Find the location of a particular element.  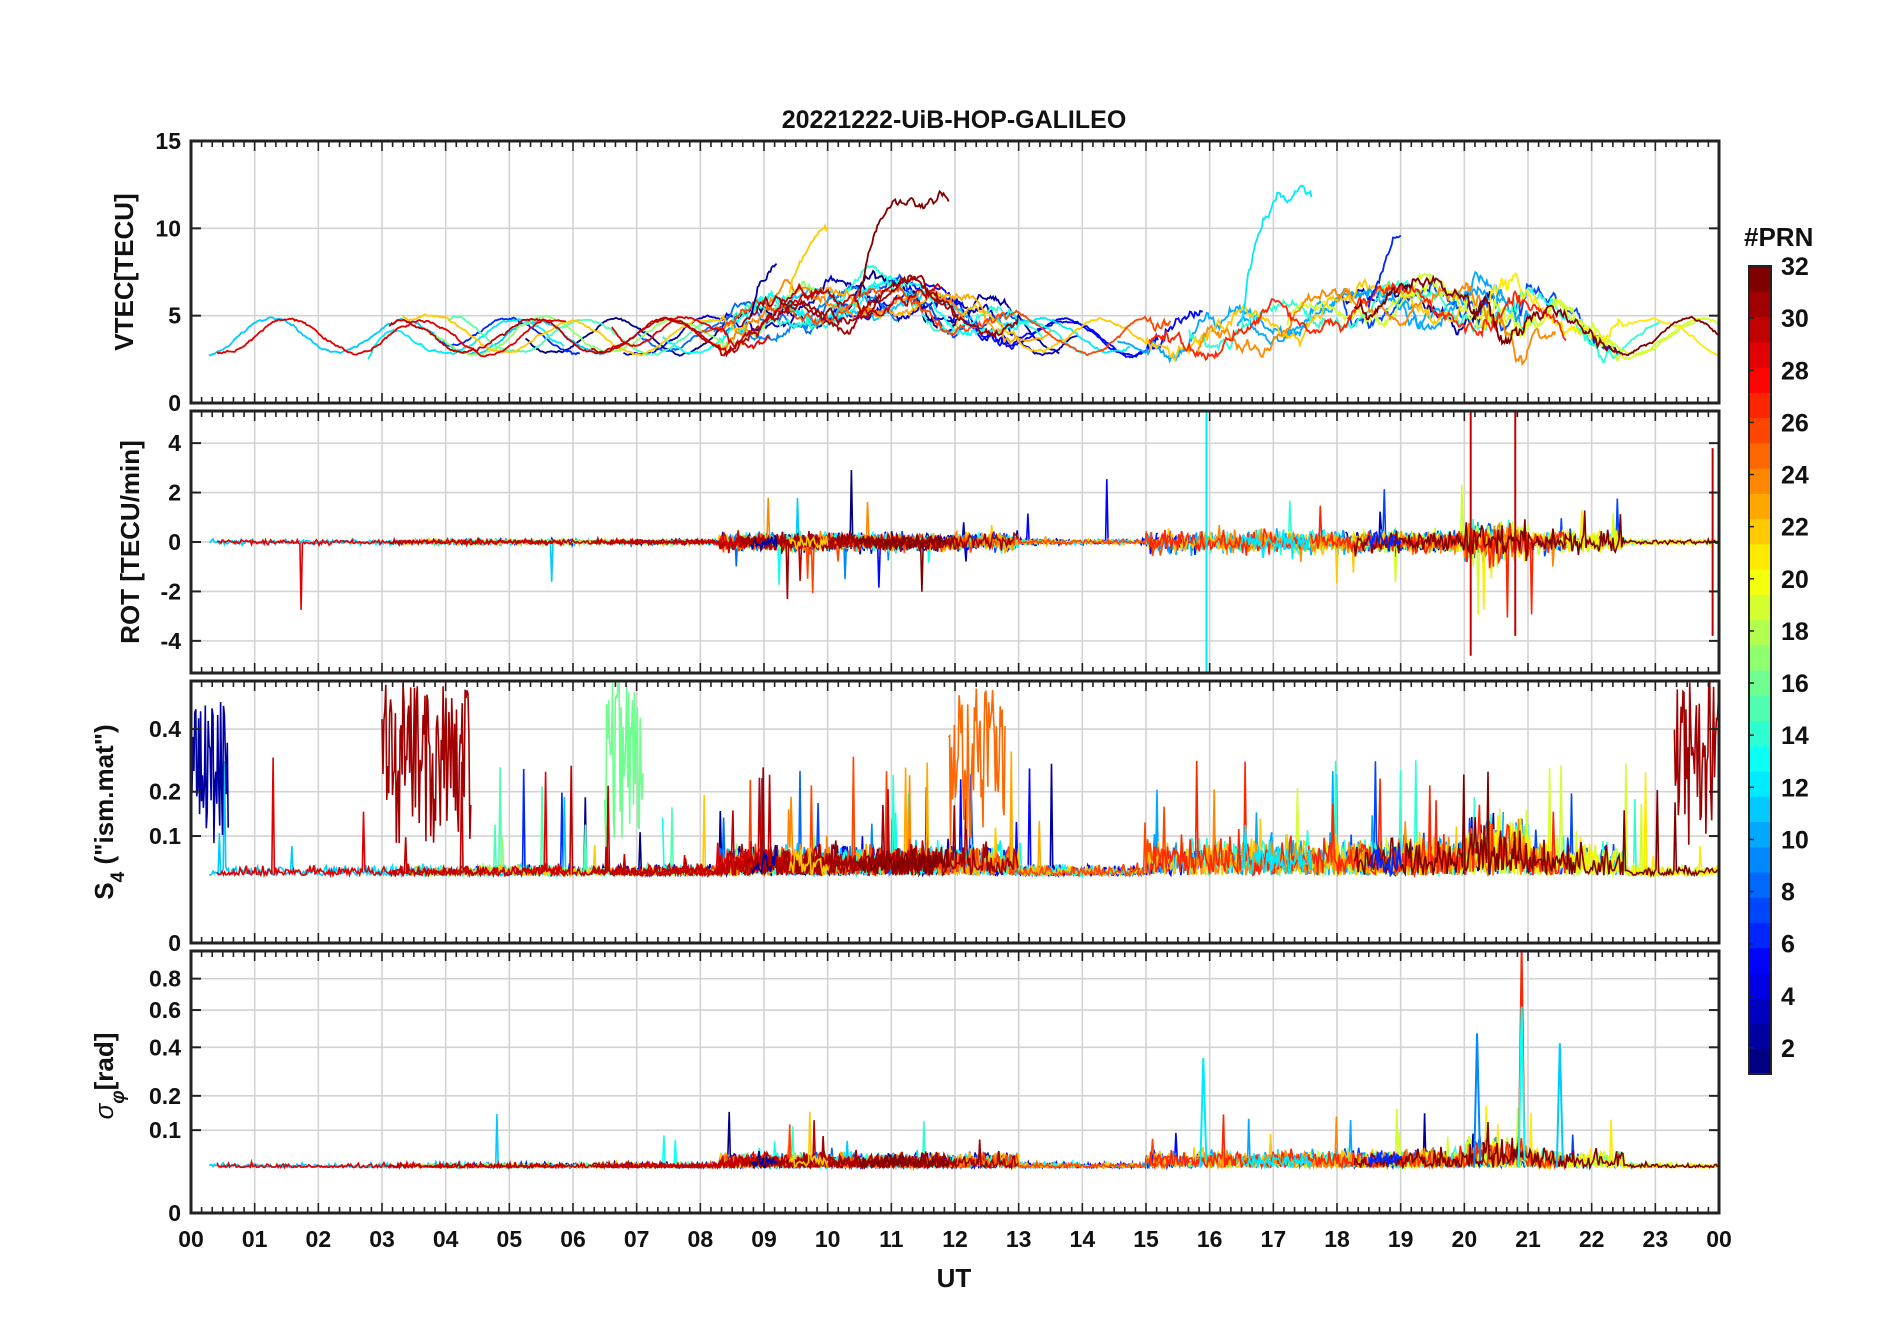

x-tick-label: 02 is located at coordinates (319, 1239).